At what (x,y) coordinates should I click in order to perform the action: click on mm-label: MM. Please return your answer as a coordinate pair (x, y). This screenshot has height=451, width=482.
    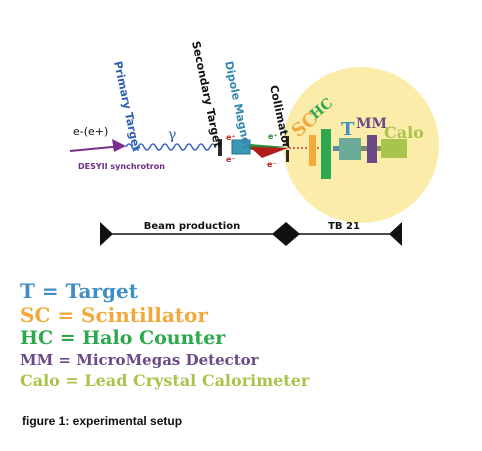
    Looking at the image, I should click on (371, 124).